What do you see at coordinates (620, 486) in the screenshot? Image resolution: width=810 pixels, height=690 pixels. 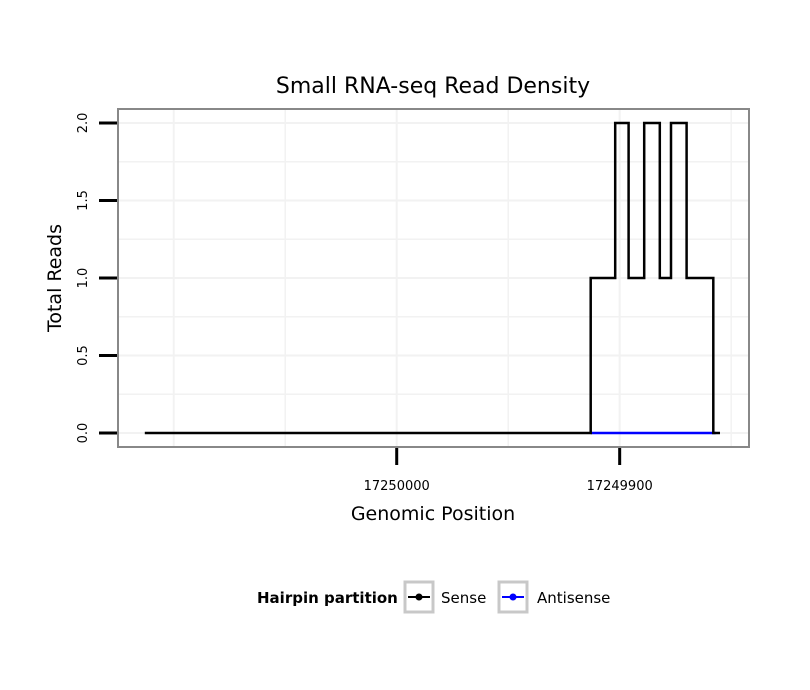 I see `x-tick-label: 17249900` at bounding box center [620, 486].